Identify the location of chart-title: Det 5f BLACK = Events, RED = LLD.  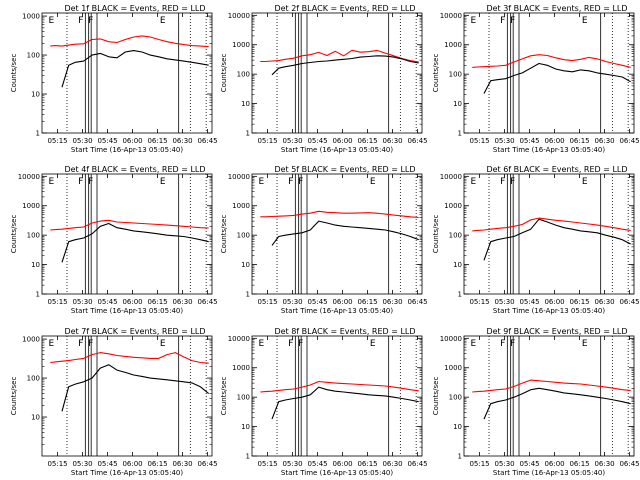
(344, 169).